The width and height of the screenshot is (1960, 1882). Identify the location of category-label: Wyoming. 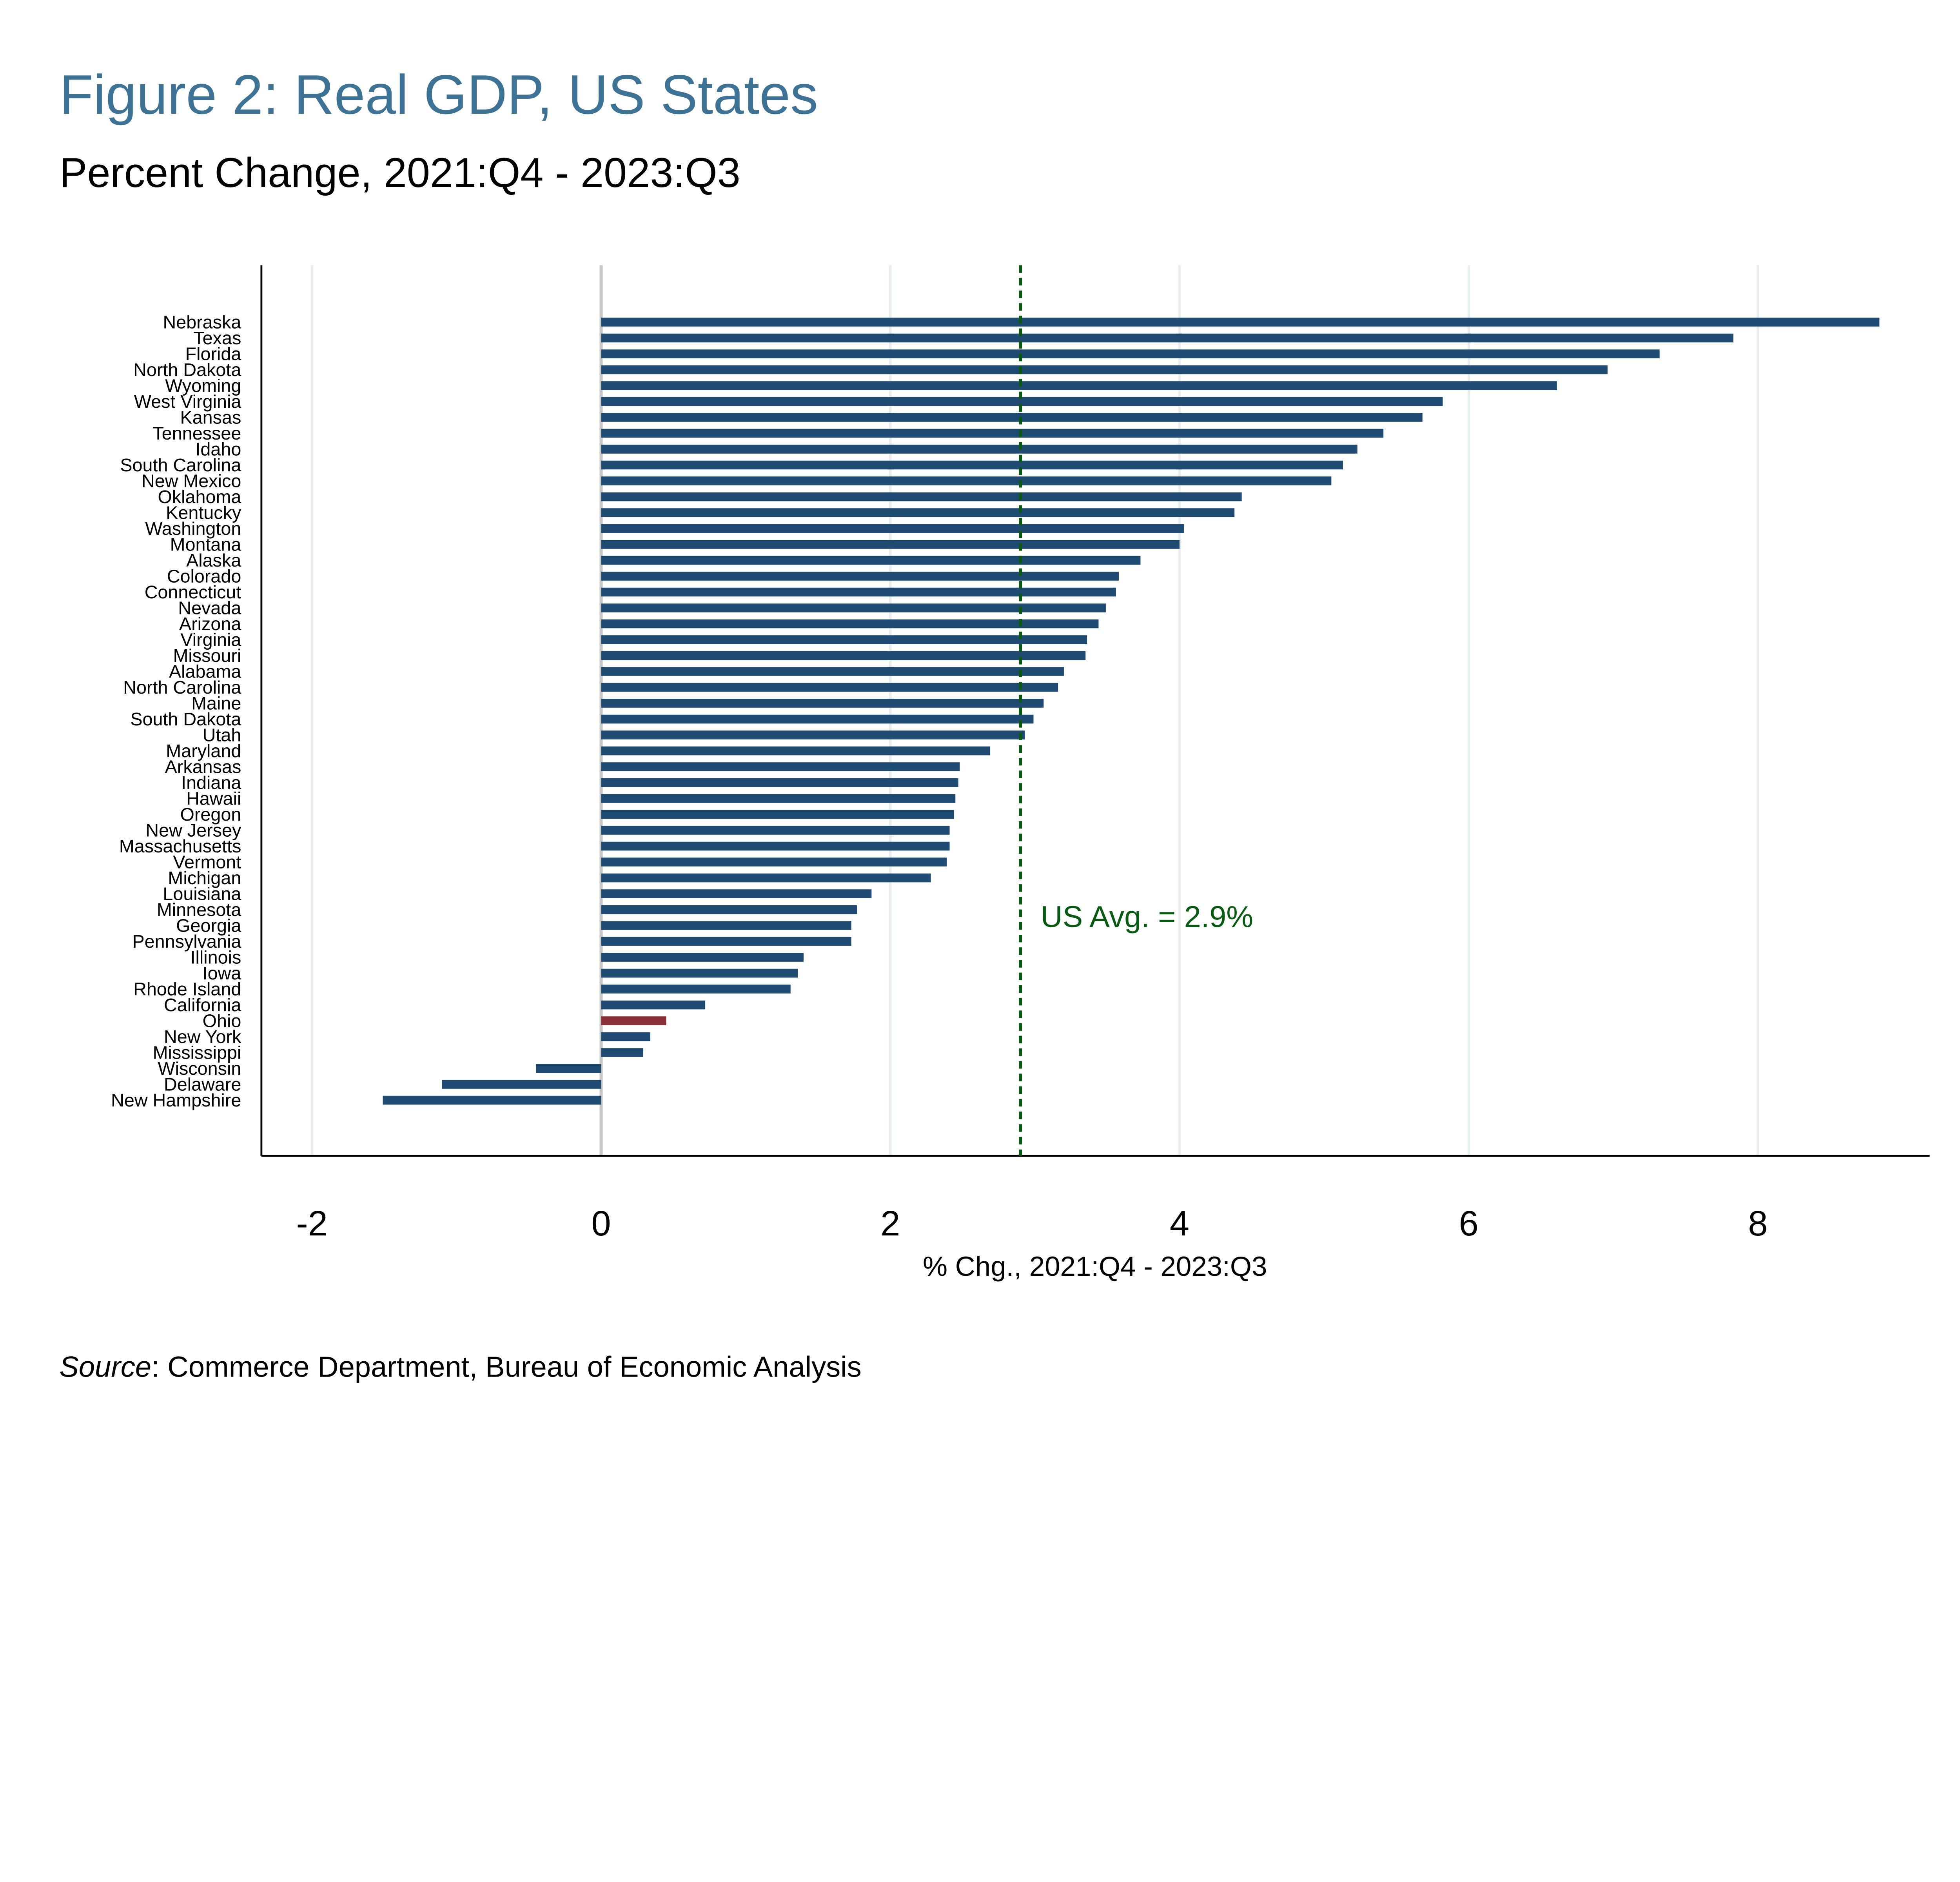
(203, 386).